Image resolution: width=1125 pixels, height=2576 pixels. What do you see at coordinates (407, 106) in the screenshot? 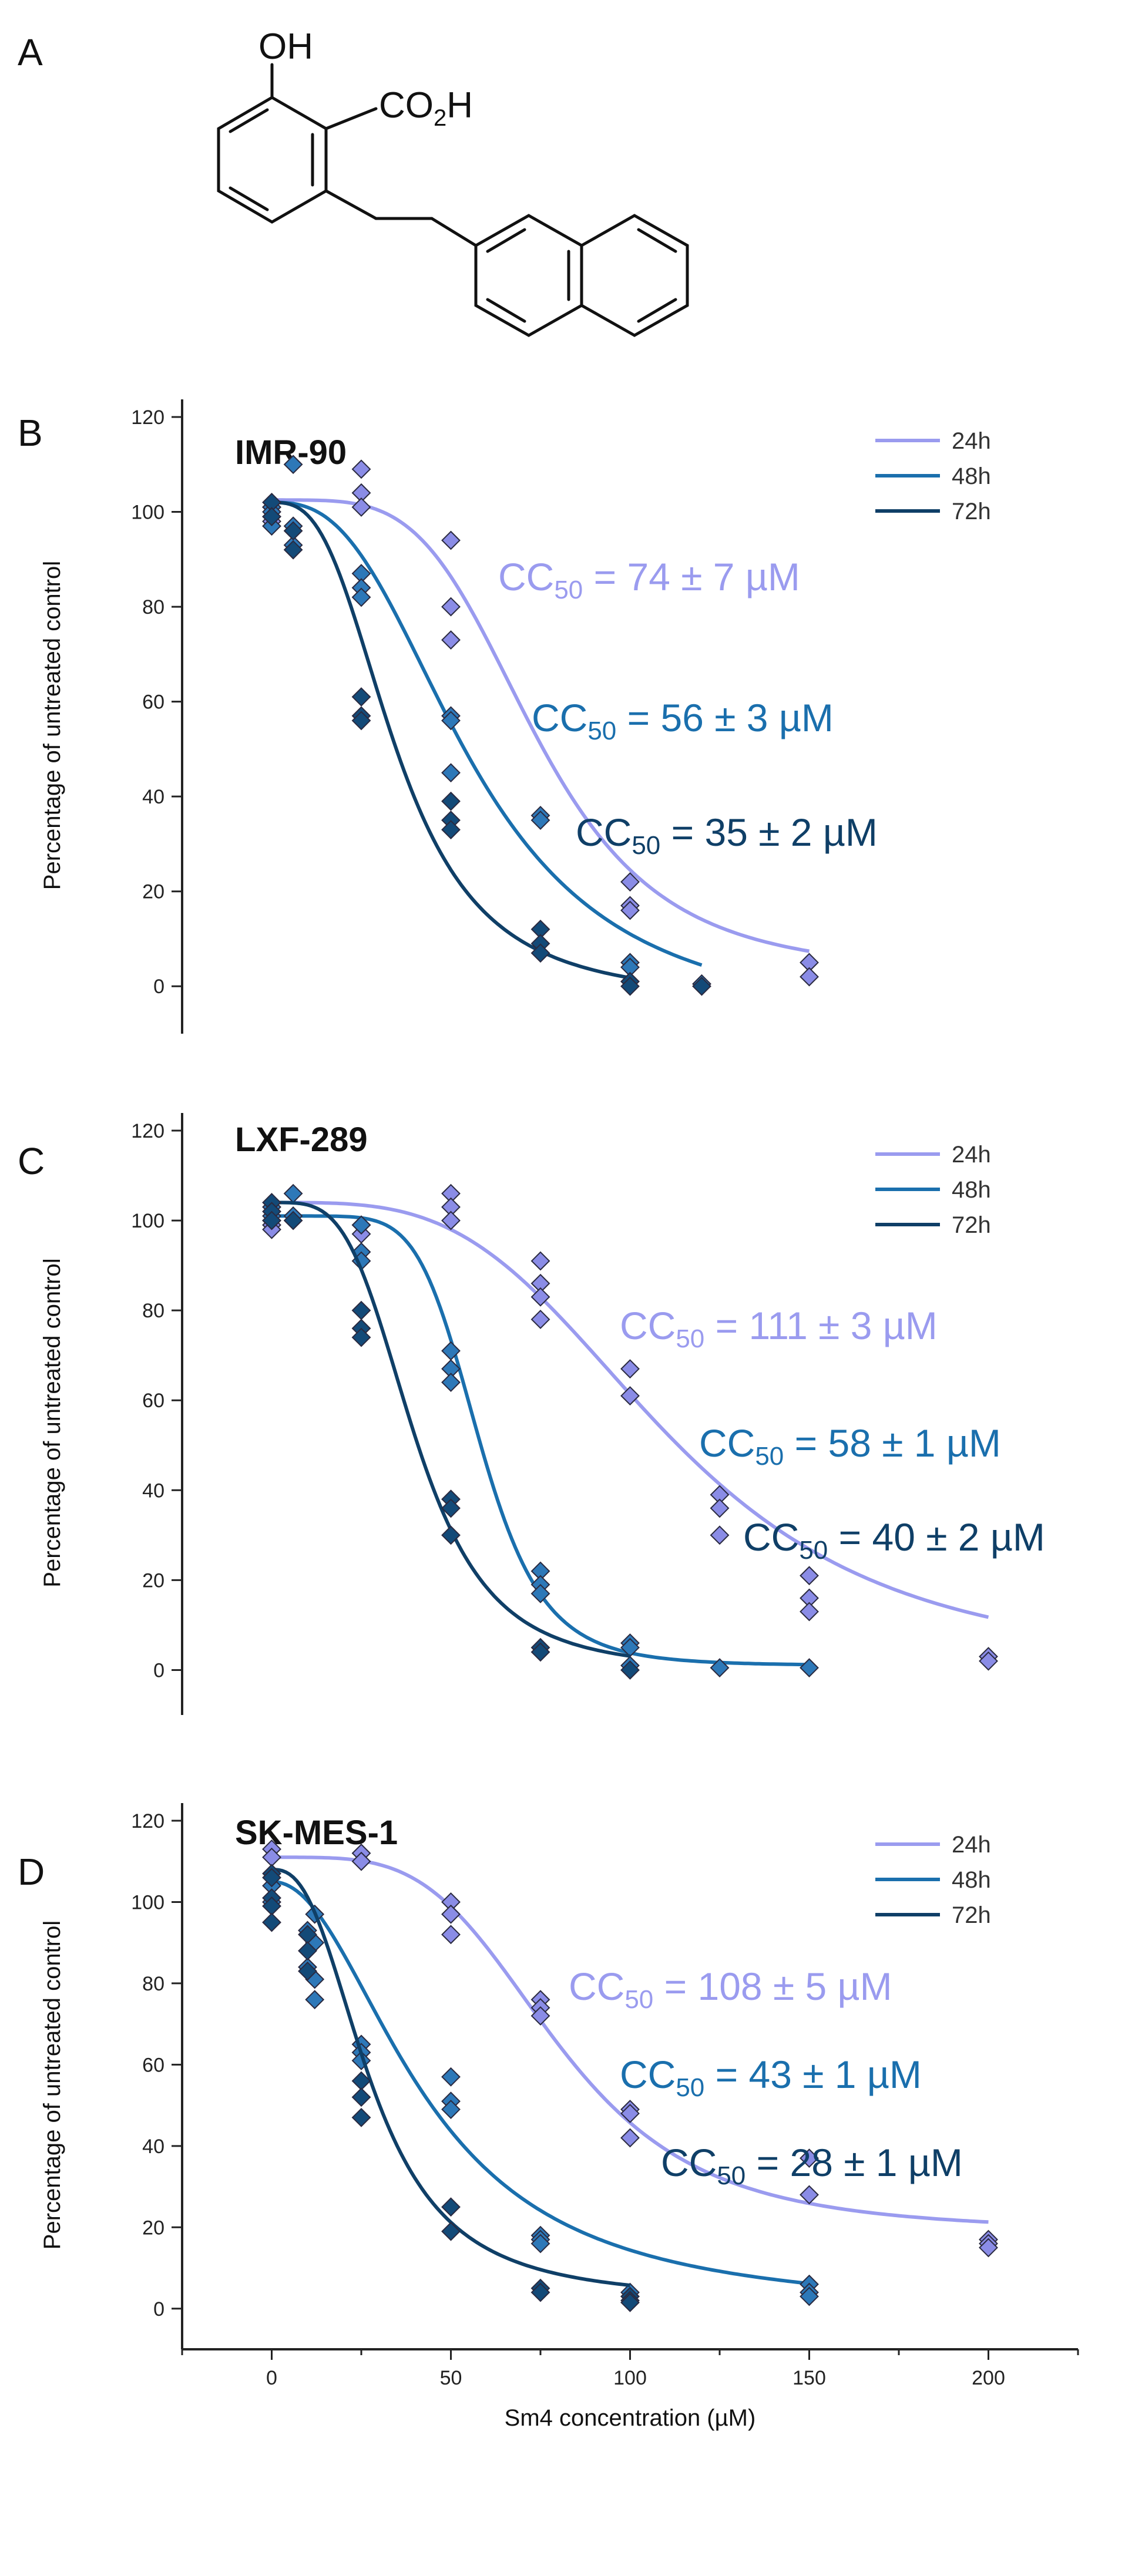
I see `carboxyl-main: CO` at bounding box center [407, 106].